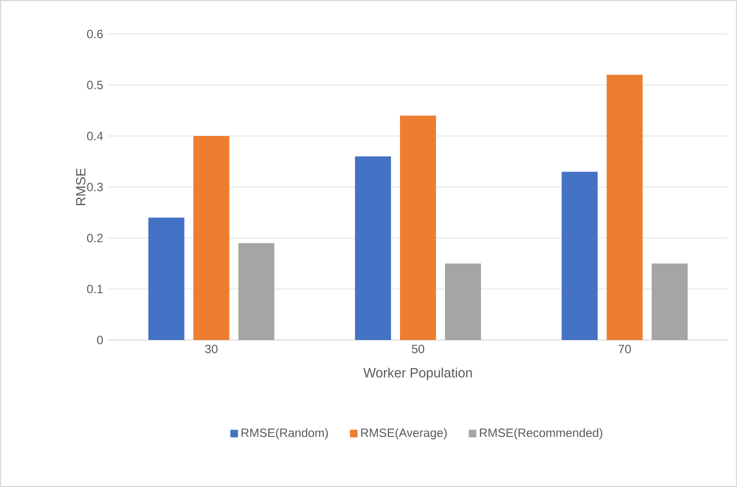 The image size is (737, 487). I want to click on y-tick-label: 0.4, so click(95, 136).